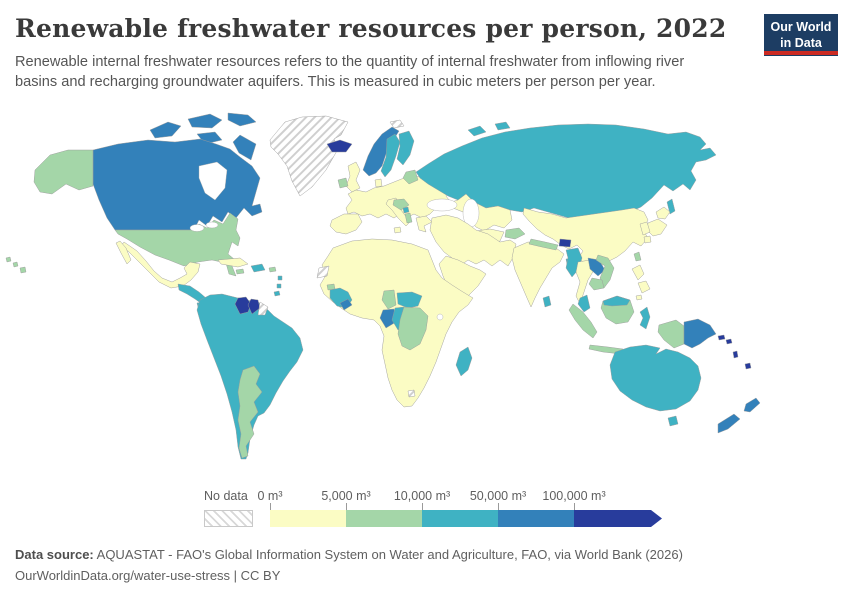  What do you see at coordinates (346, 496) in the screenshot?
I see `legend-tick-5000: 5,000 m³` at bounding box center [346, 496].